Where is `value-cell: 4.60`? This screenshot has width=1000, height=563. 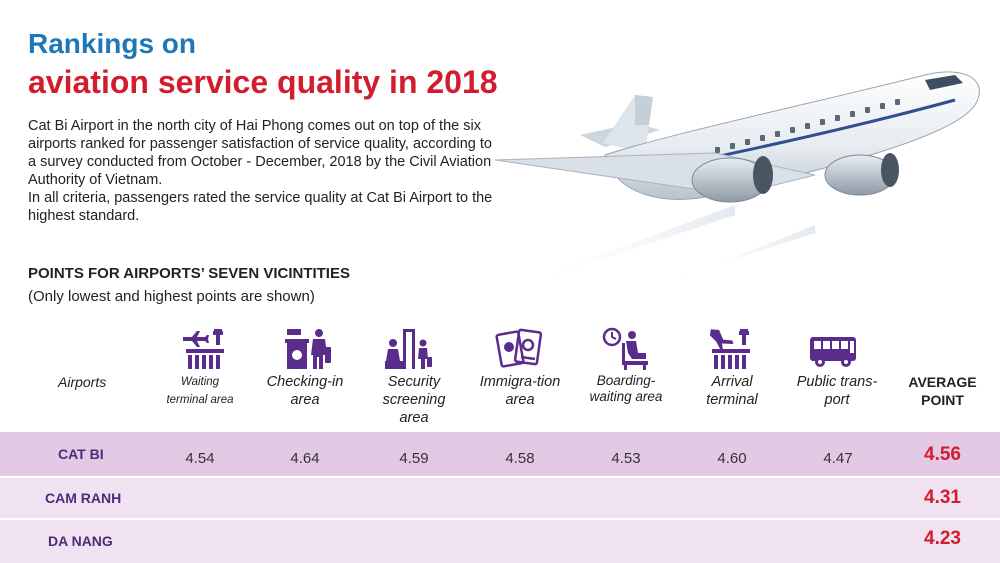 value-cell: 4.60 is located at coordinates (732, 458).